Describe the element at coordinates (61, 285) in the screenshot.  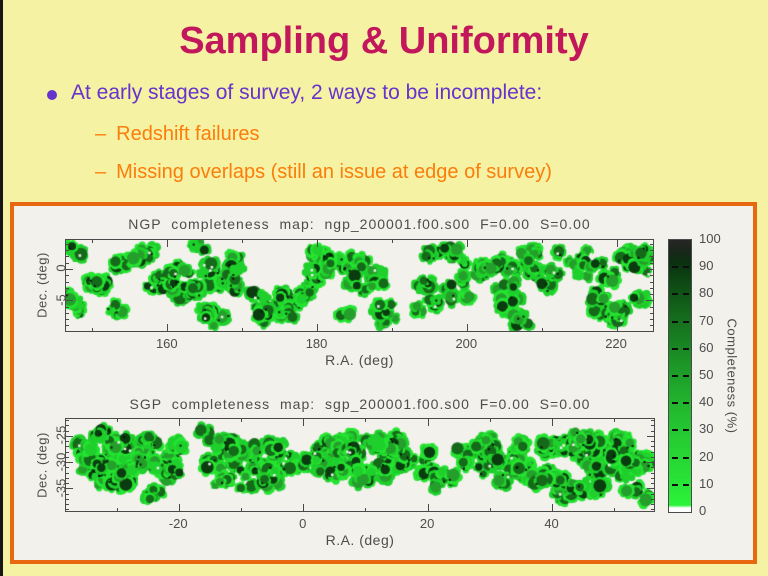
I see `ngp-y-tick-labels: 0 -5` at that location.